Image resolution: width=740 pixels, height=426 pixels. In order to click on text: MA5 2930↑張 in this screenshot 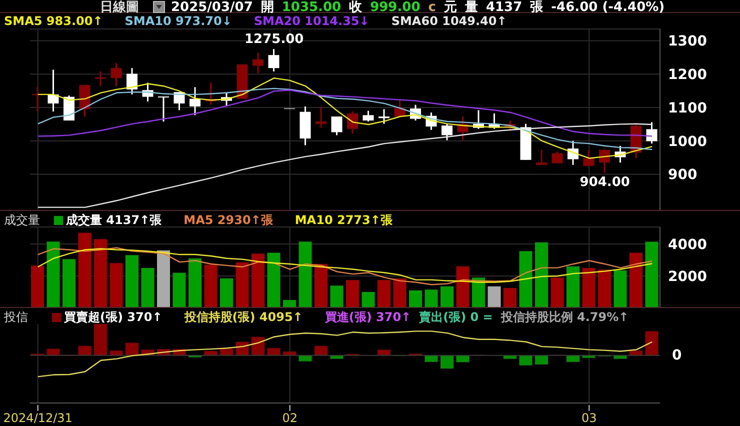, I will do `click(228, 220)`.